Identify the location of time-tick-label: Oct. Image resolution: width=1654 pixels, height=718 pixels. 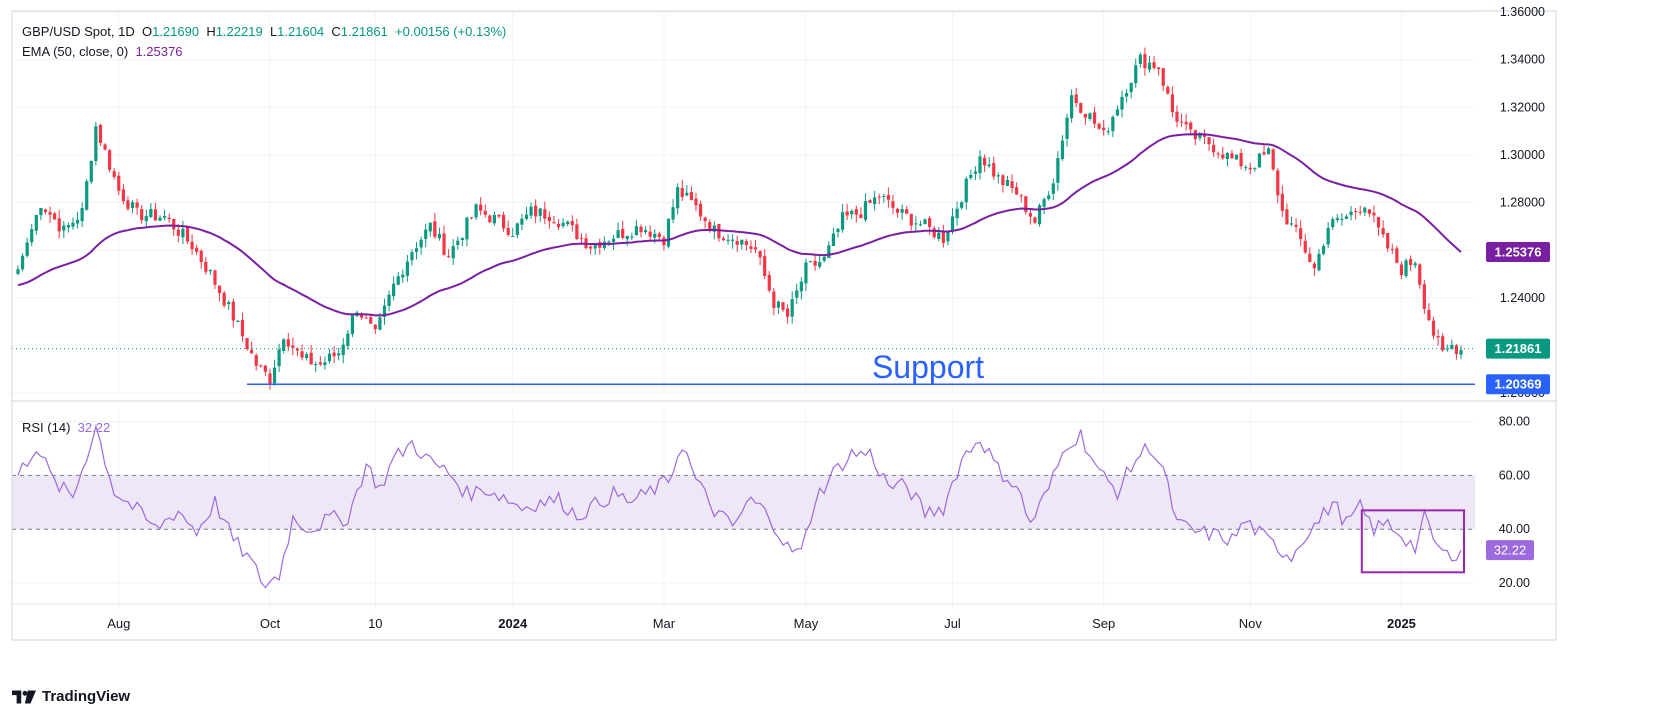
(270, 623).